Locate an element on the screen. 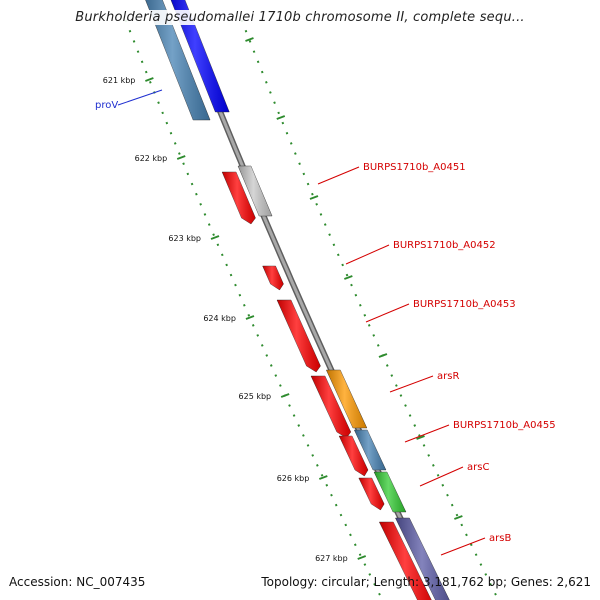 This screenshot has width=600, height=600. gene-arsb-red-shading is located at coordinates (405, 561).